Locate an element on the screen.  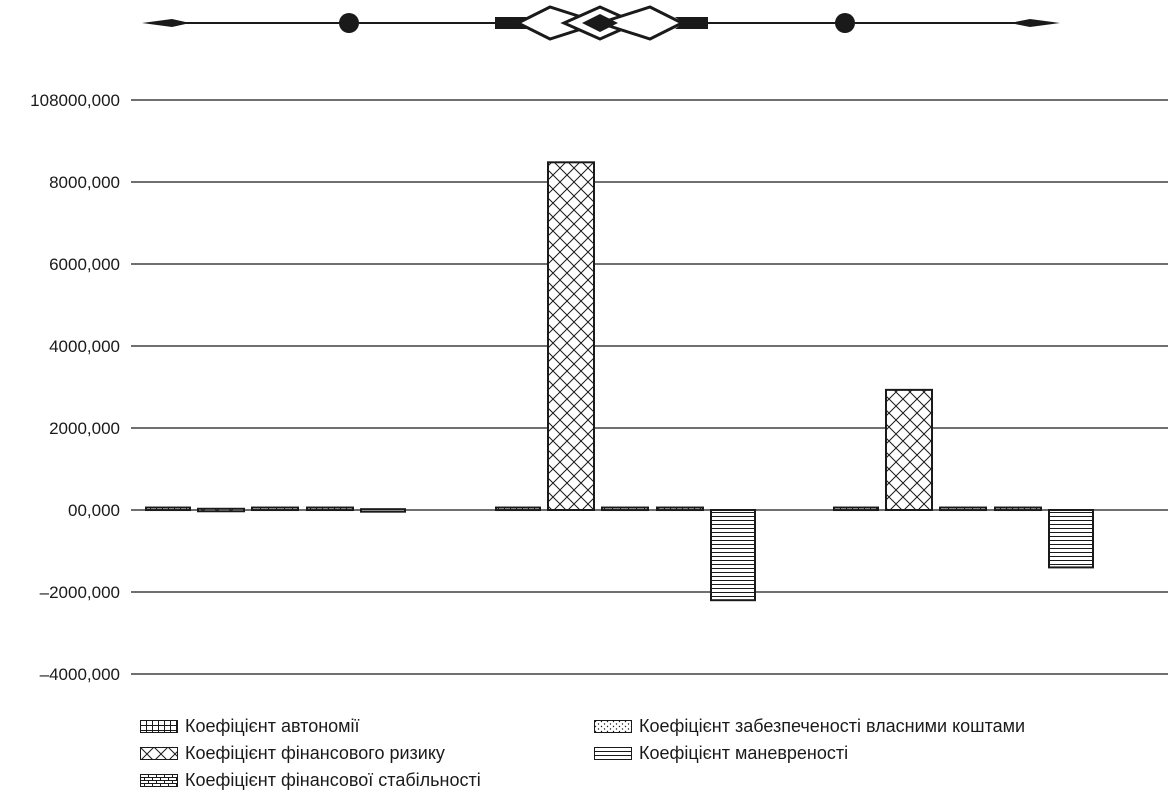
bar-group3-series5 is located at coordinates (1071, 539).